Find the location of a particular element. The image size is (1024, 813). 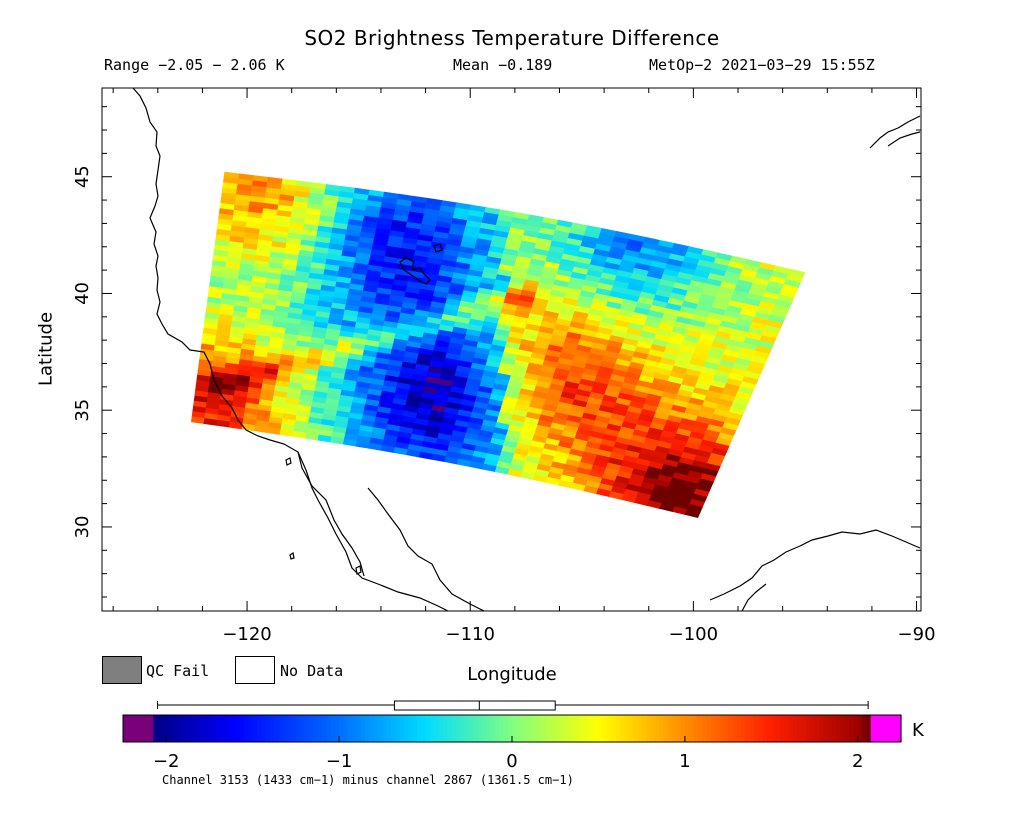

swath-pixel is located at coordinates (692, 513).